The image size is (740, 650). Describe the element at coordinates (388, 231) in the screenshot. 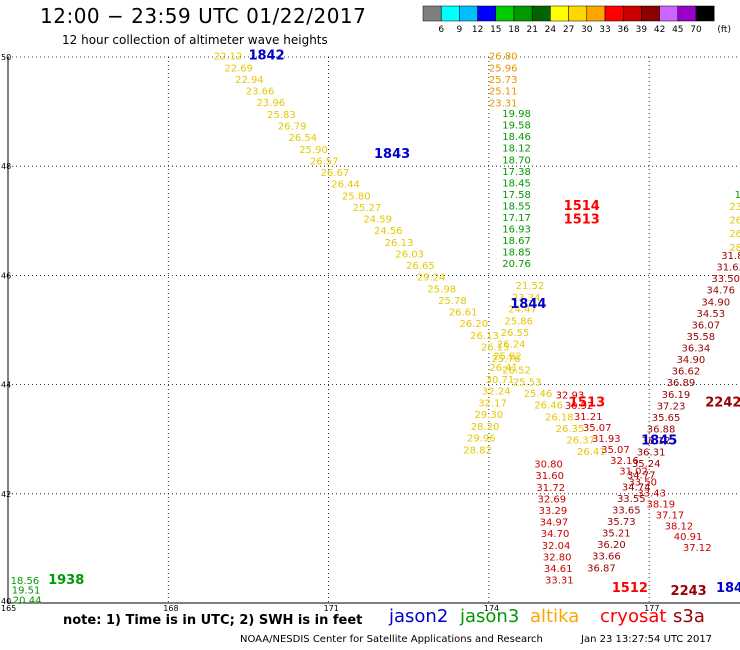

I see `wave-height-value: 24.56` at that location.